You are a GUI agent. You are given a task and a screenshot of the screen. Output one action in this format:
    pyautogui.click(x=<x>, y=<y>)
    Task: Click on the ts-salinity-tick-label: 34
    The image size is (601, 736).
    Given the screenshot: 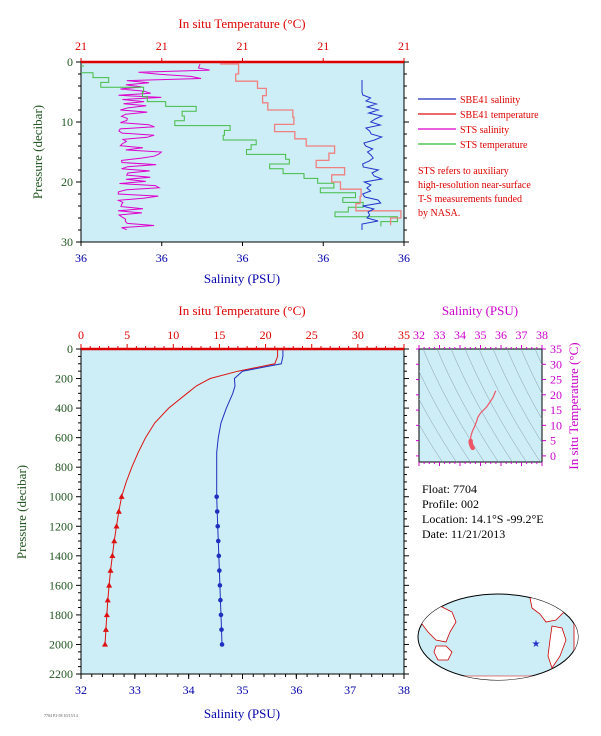 What is the action you would take?
    pyautogui.click(x=460, y=335)
    